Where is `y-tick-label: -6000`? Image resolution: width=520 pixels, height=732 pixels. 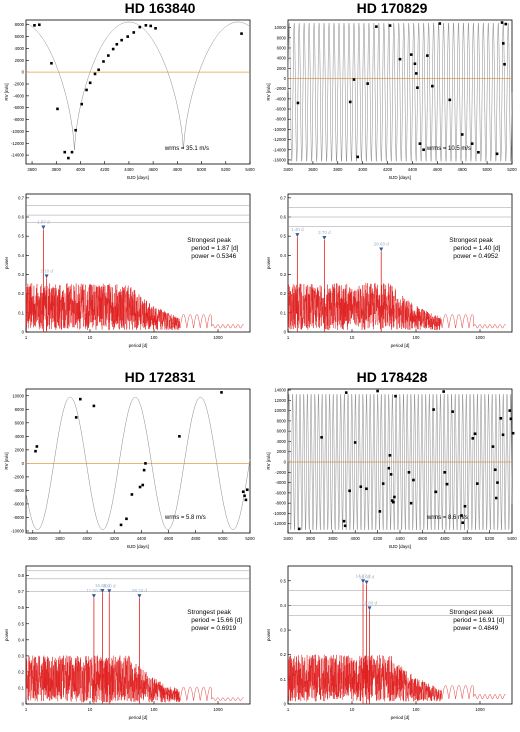
y-tick-label: -6000 is located at coordinates (280, 492).